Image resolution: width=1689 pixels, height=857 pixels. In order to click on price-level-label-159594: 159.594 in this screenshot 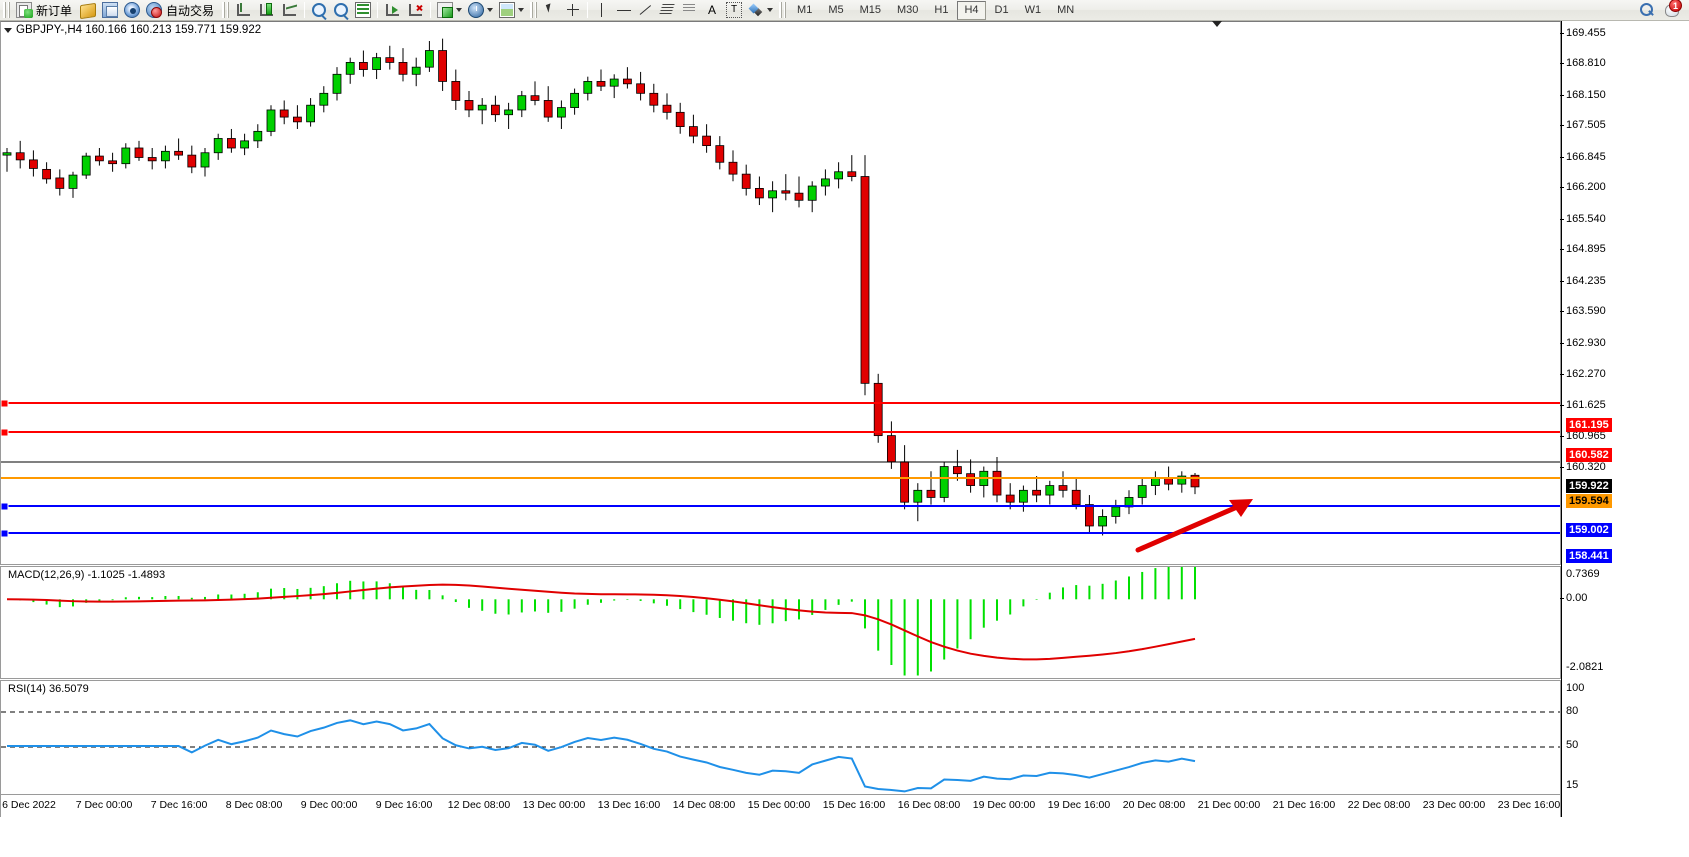, I will do `click(1589, 501)`.